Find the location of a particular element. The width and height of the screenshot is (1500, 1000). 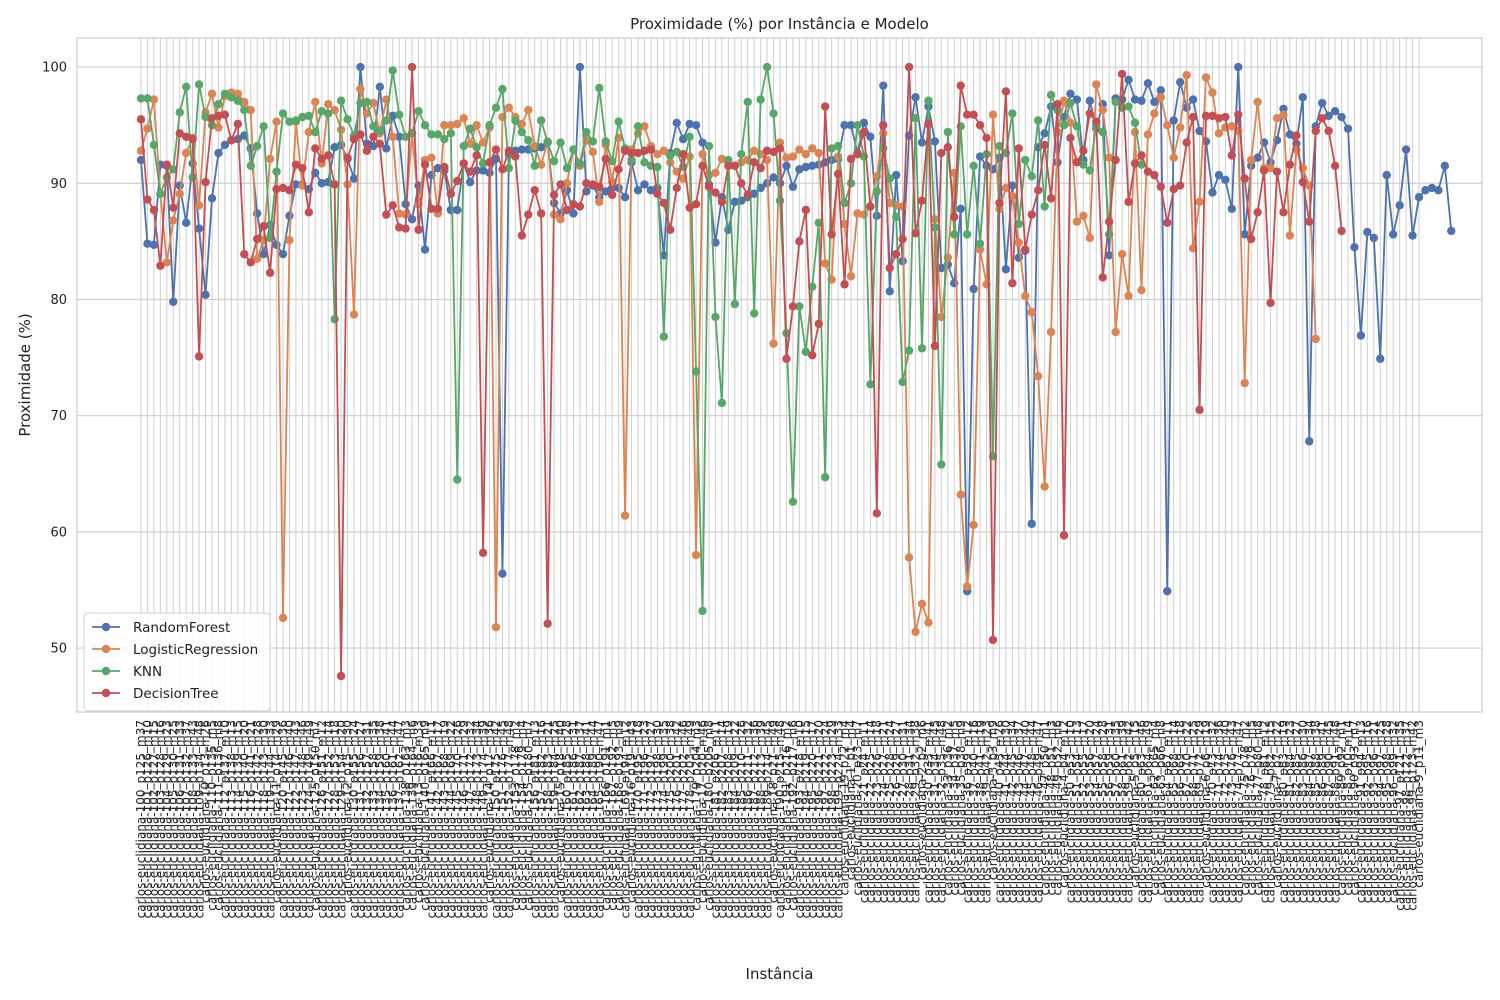

x-tick-label: carlos-euclidiana-78_p81_m12 is located at coordinates (1264, 811).